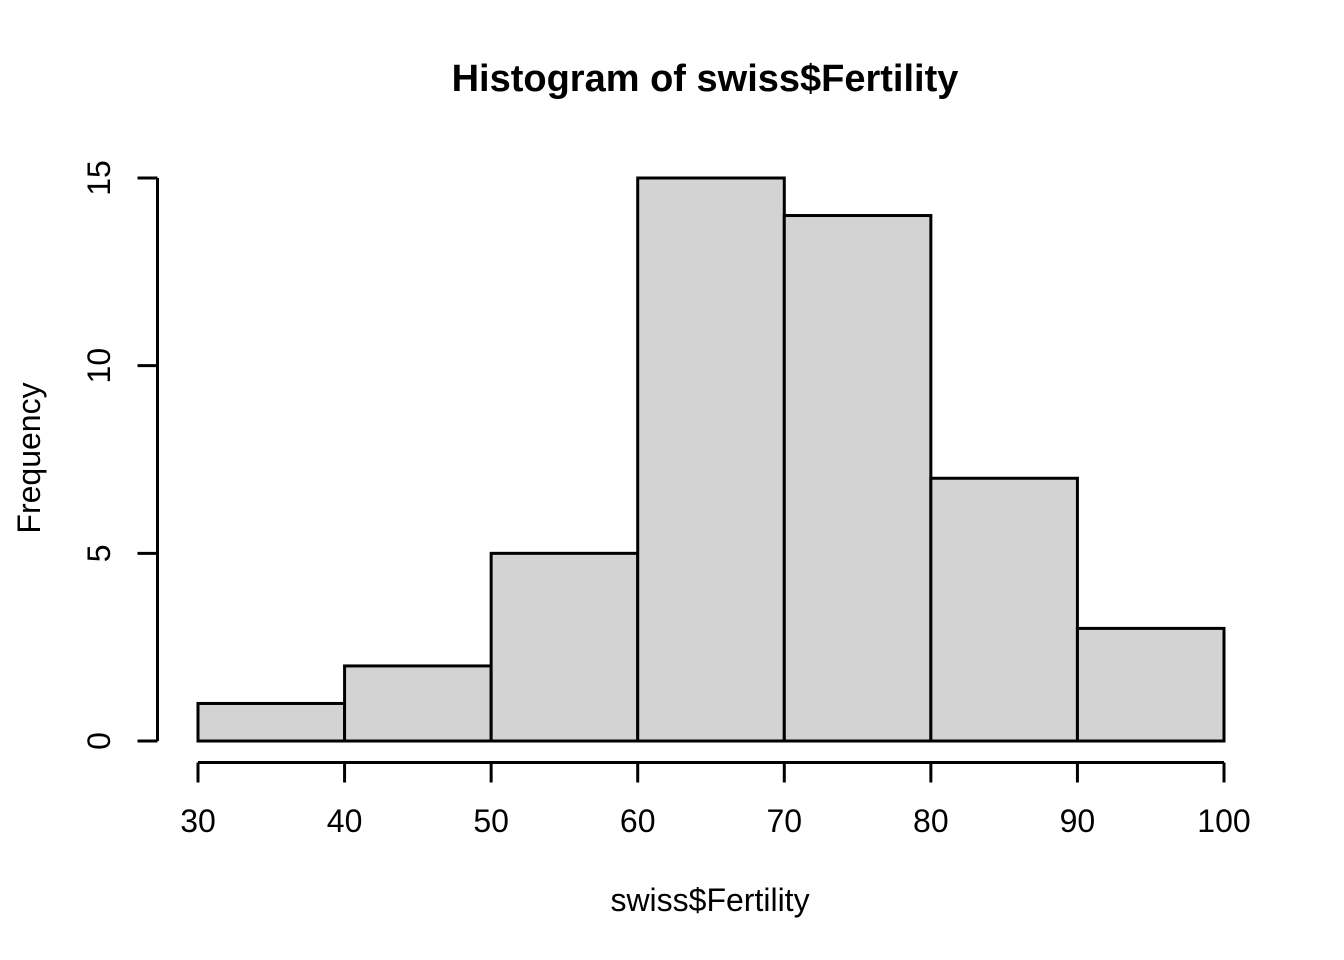  Describe the element at coordinates (1223, 821) in the screenshot. I see `x-tick-label: 100` at that location.